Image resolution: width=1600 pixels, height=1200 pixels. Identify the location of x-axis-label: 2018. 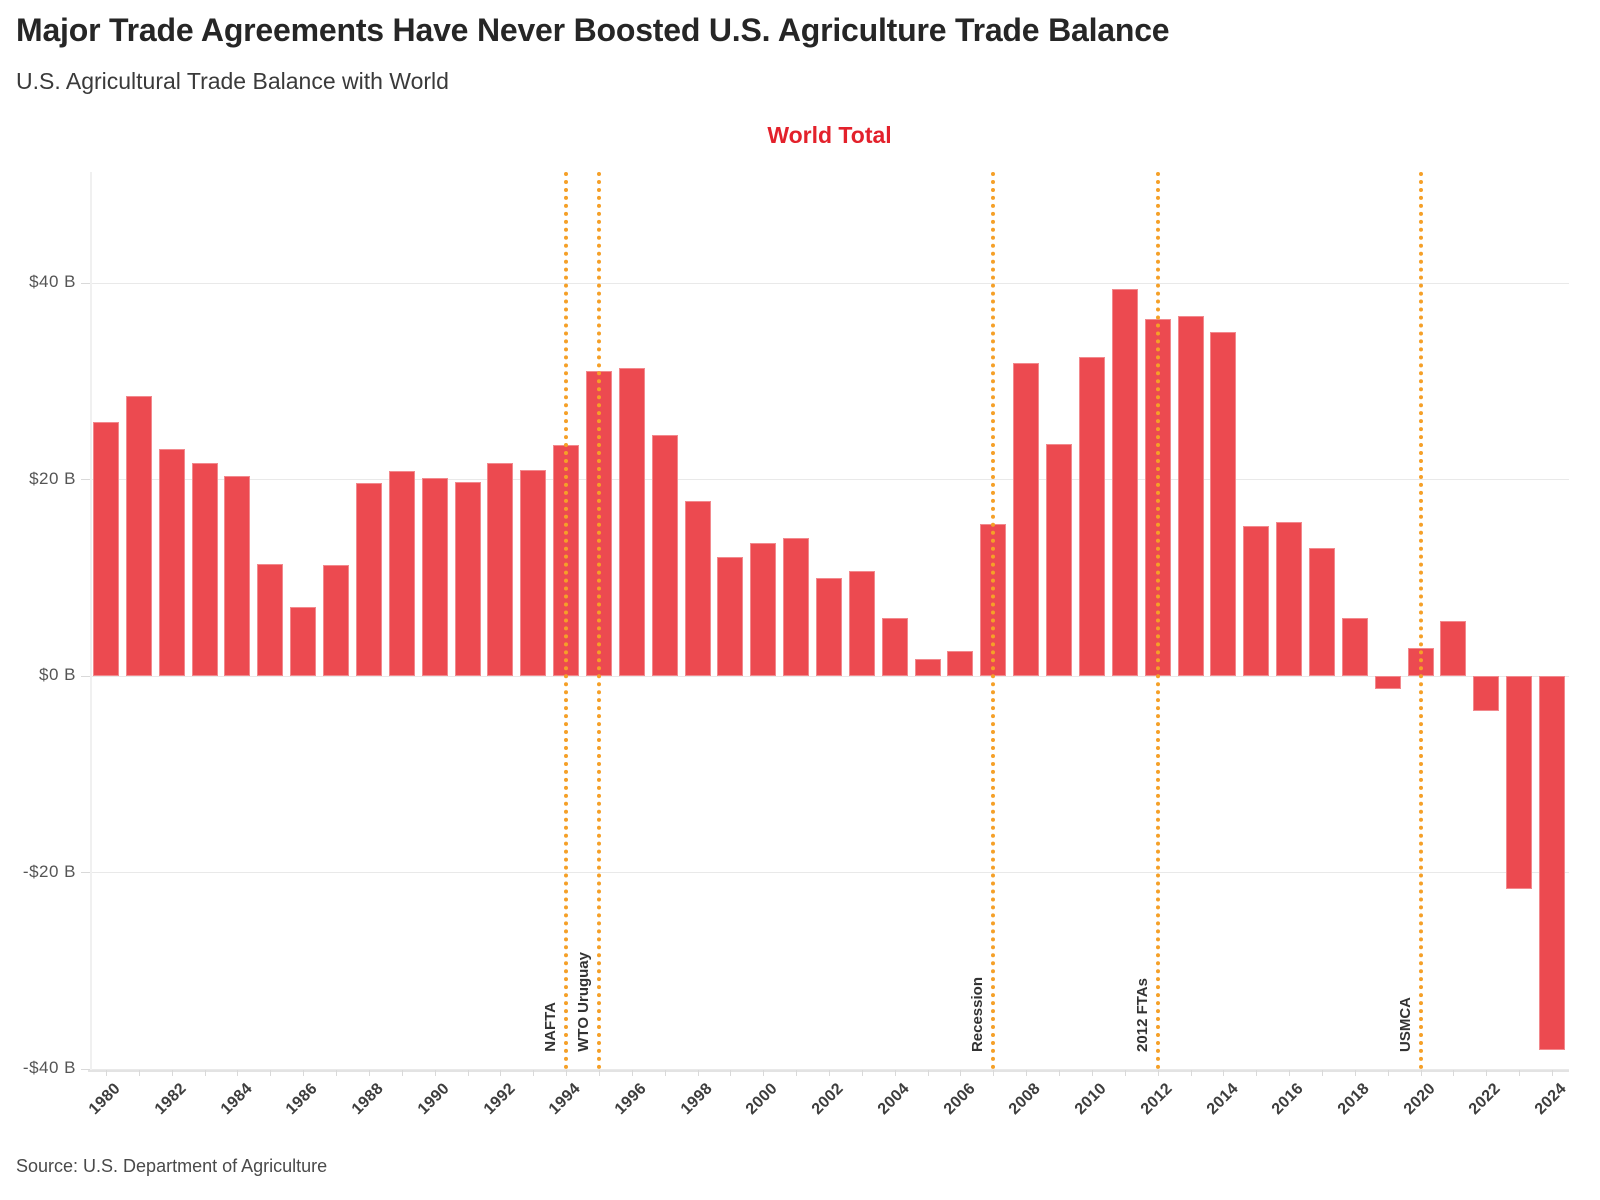
(1353, 1099).